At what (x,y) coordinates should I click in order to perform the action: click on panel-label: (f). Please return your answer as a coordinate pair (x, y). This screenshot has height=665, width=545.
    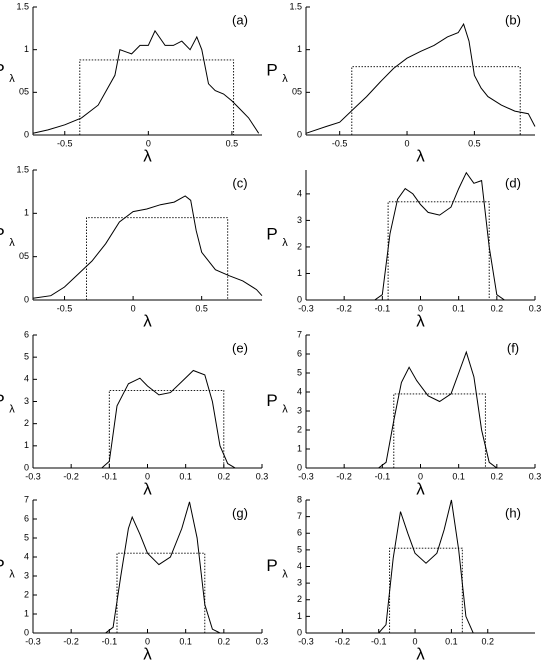
    Looking at the image, I should click on (513, 347).